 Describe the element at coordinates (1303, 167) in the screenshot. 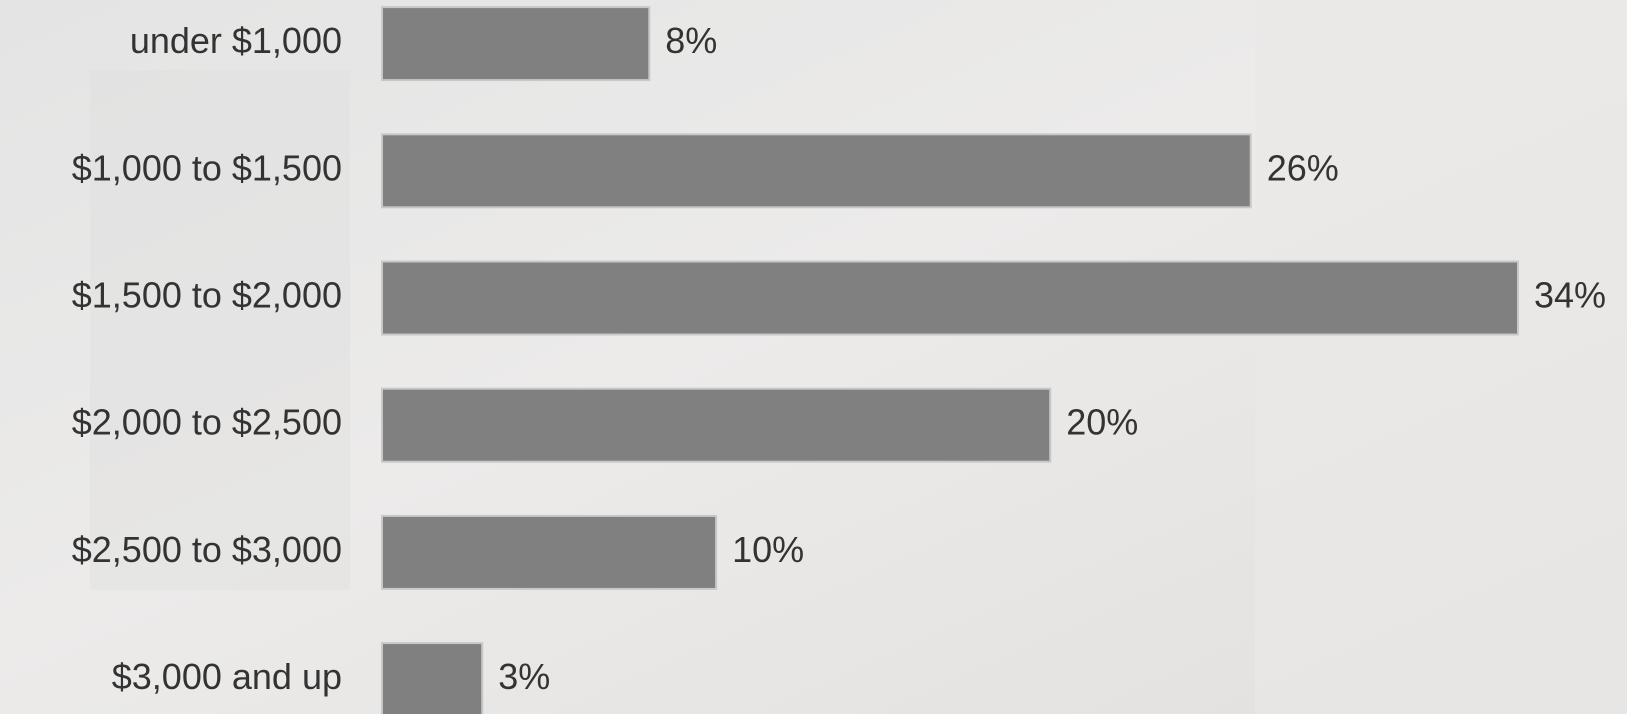

I see `value-label: 26%` at that location.